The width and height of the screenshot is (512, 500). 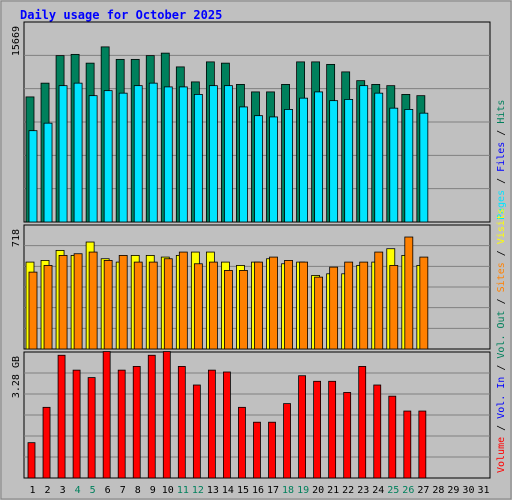 I want to click on chart-title: Daily usage for October 2025, so click(x=121, y=15).